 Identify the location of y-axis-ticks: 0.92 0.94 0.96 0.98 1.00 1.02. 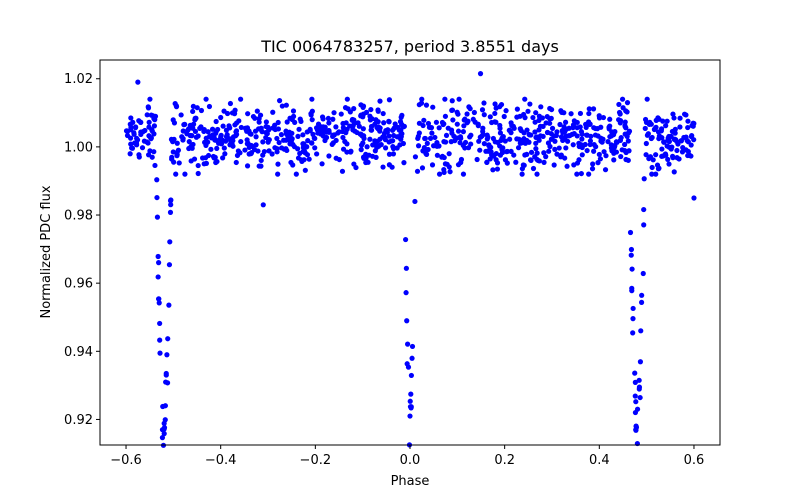
(82, 250).